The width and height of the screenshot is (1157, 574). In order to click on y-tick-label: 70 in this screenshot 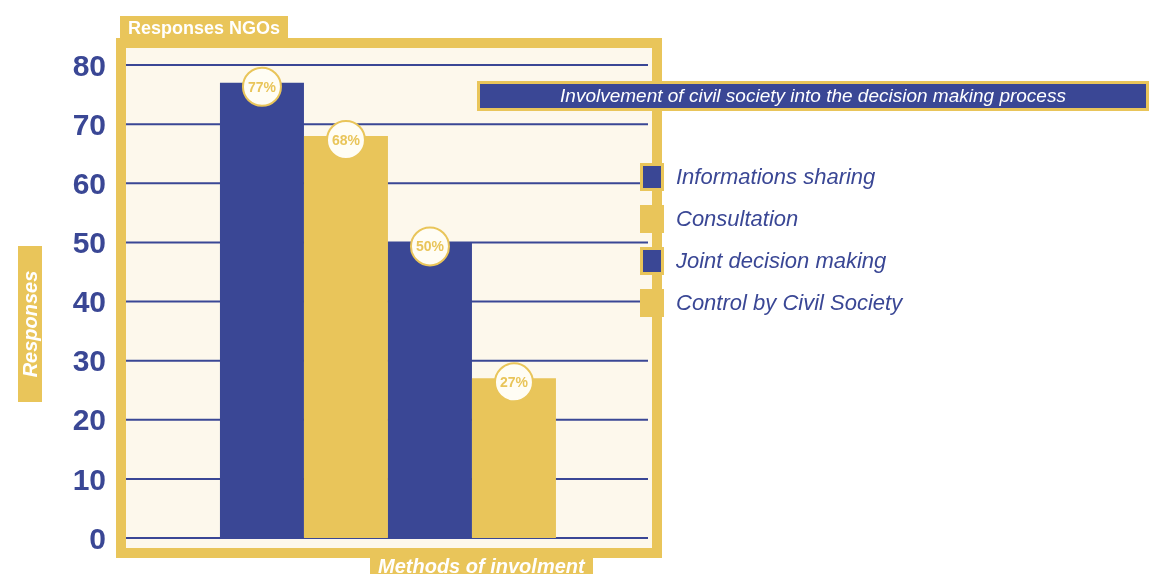, I will do `click(89, 124)`.